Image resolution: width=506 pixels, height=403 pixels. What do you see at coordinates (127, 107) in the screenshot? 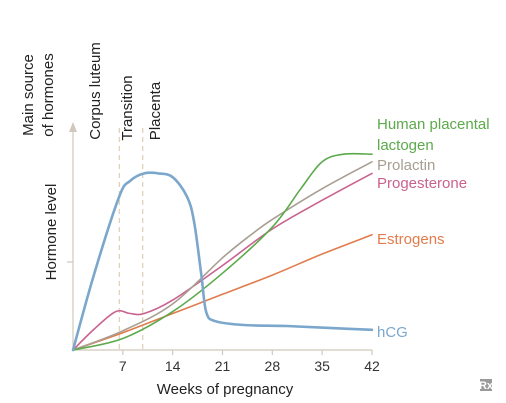
I see `phase-label-transition: Transition` at bounding box center [127, 107].